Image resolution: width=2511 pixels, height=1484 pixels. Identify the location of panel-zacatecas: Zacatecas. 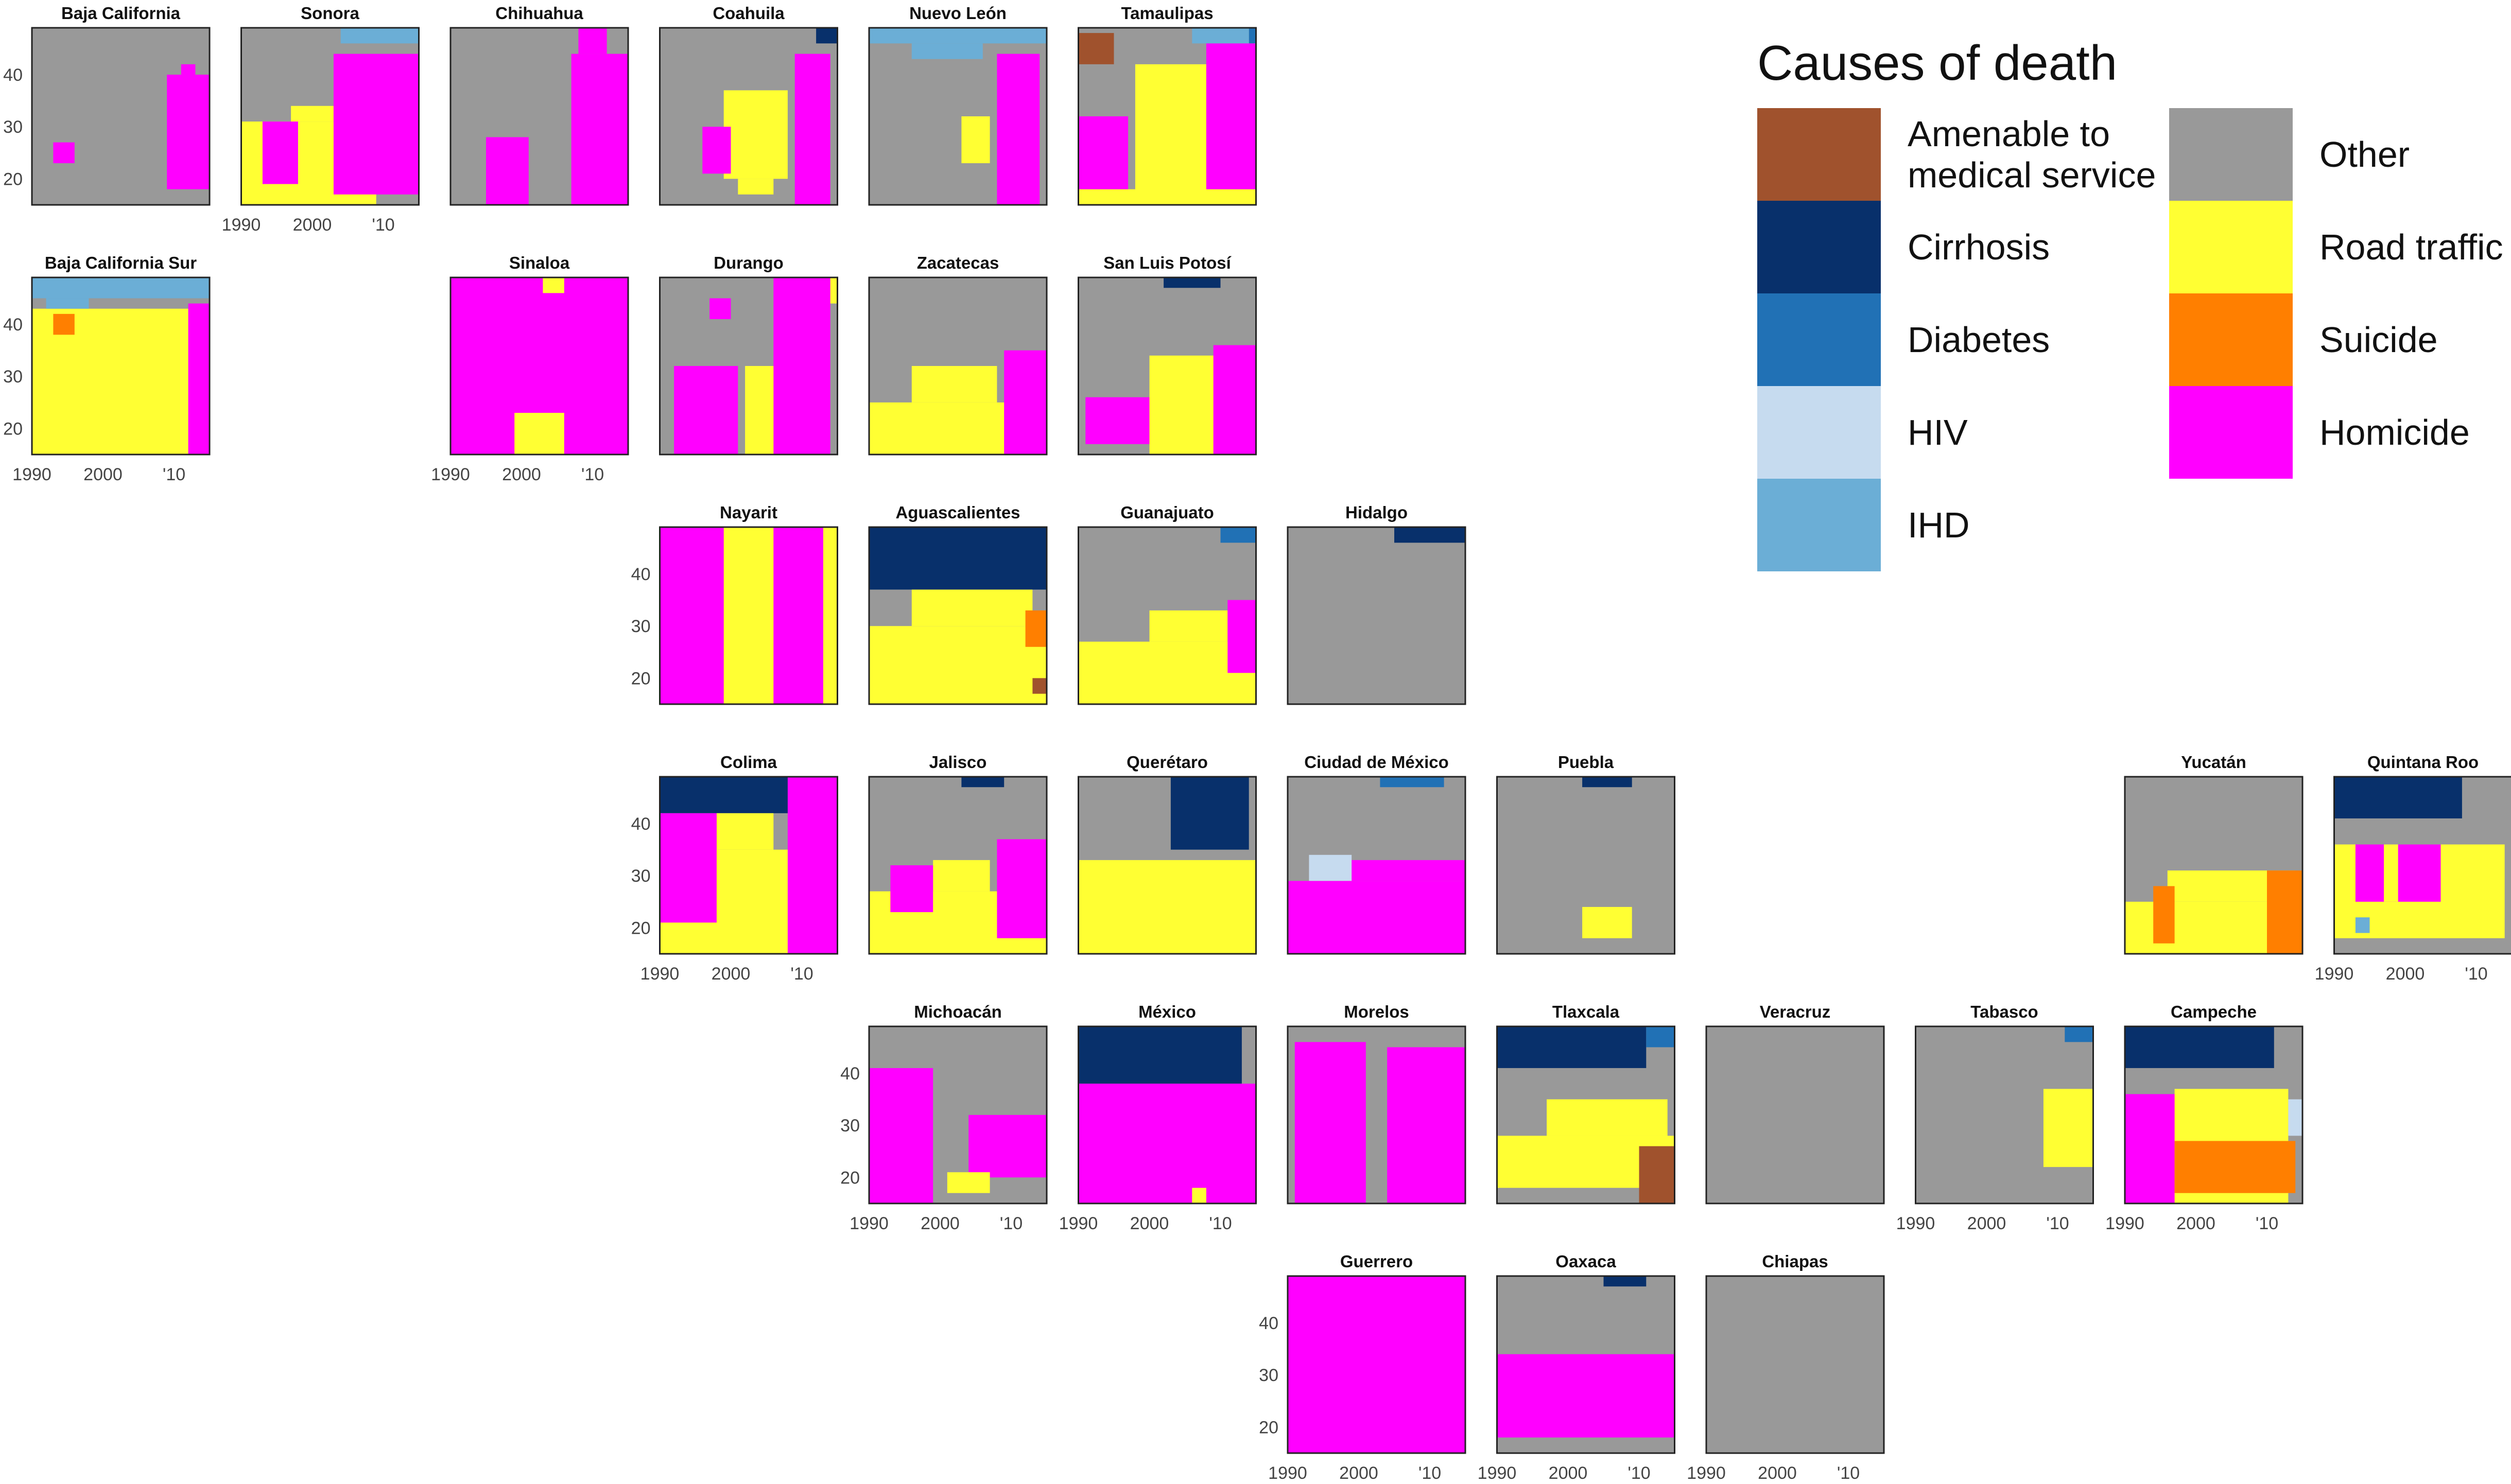
(958, 354).